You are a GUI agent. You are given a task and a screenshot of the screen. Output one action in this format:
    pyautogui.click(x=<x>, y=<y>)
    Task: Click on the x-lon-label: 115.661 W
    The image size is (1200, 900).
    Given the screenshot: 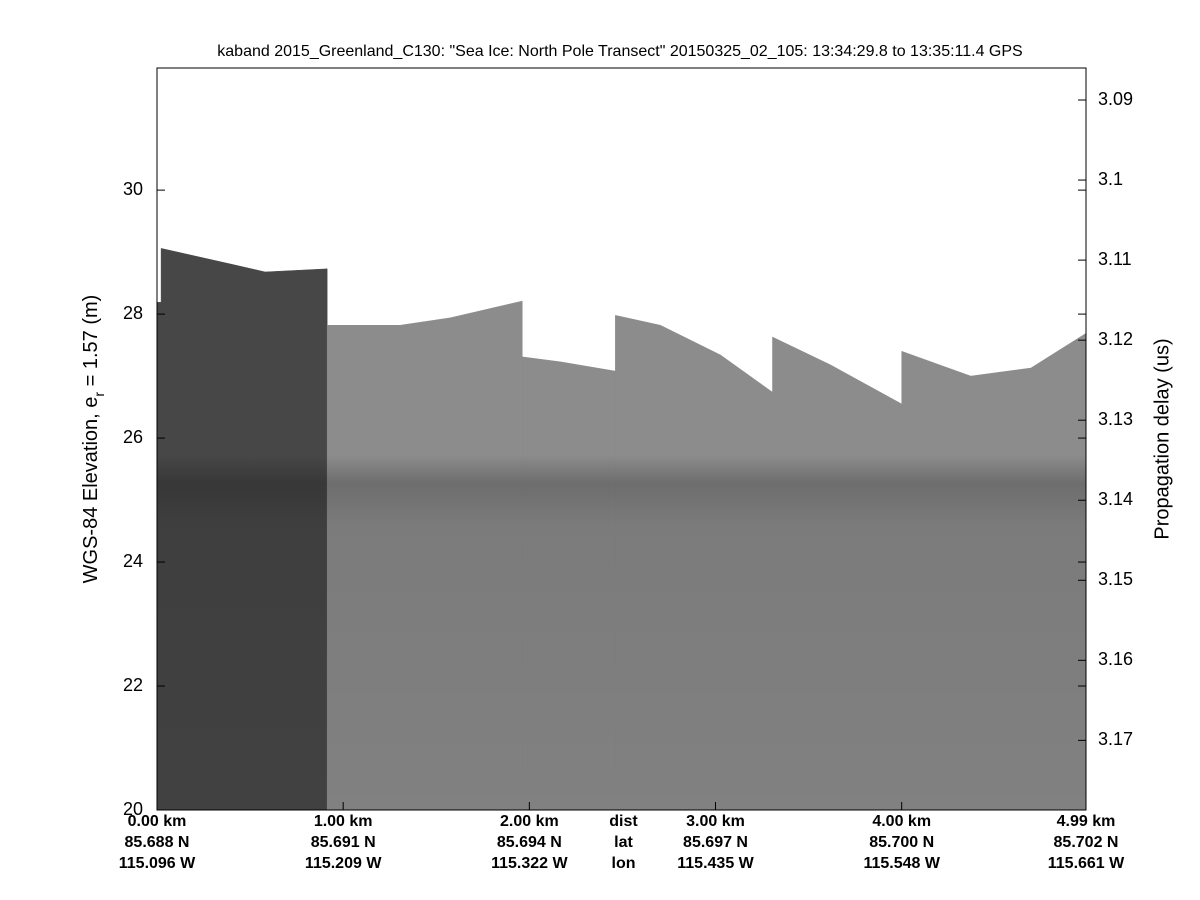 What is the action you would take?
    pyautogui.click(x=1086, y=863)
    